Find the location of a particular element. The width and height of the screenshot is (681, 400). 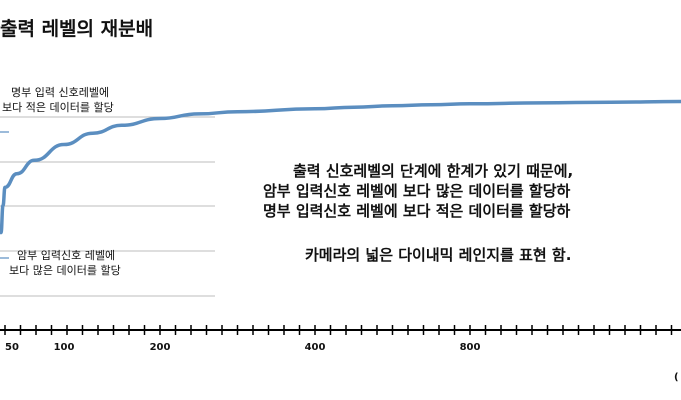

chart-title: 출력 레벨의 재분배 is located at coordinates (76, 29).